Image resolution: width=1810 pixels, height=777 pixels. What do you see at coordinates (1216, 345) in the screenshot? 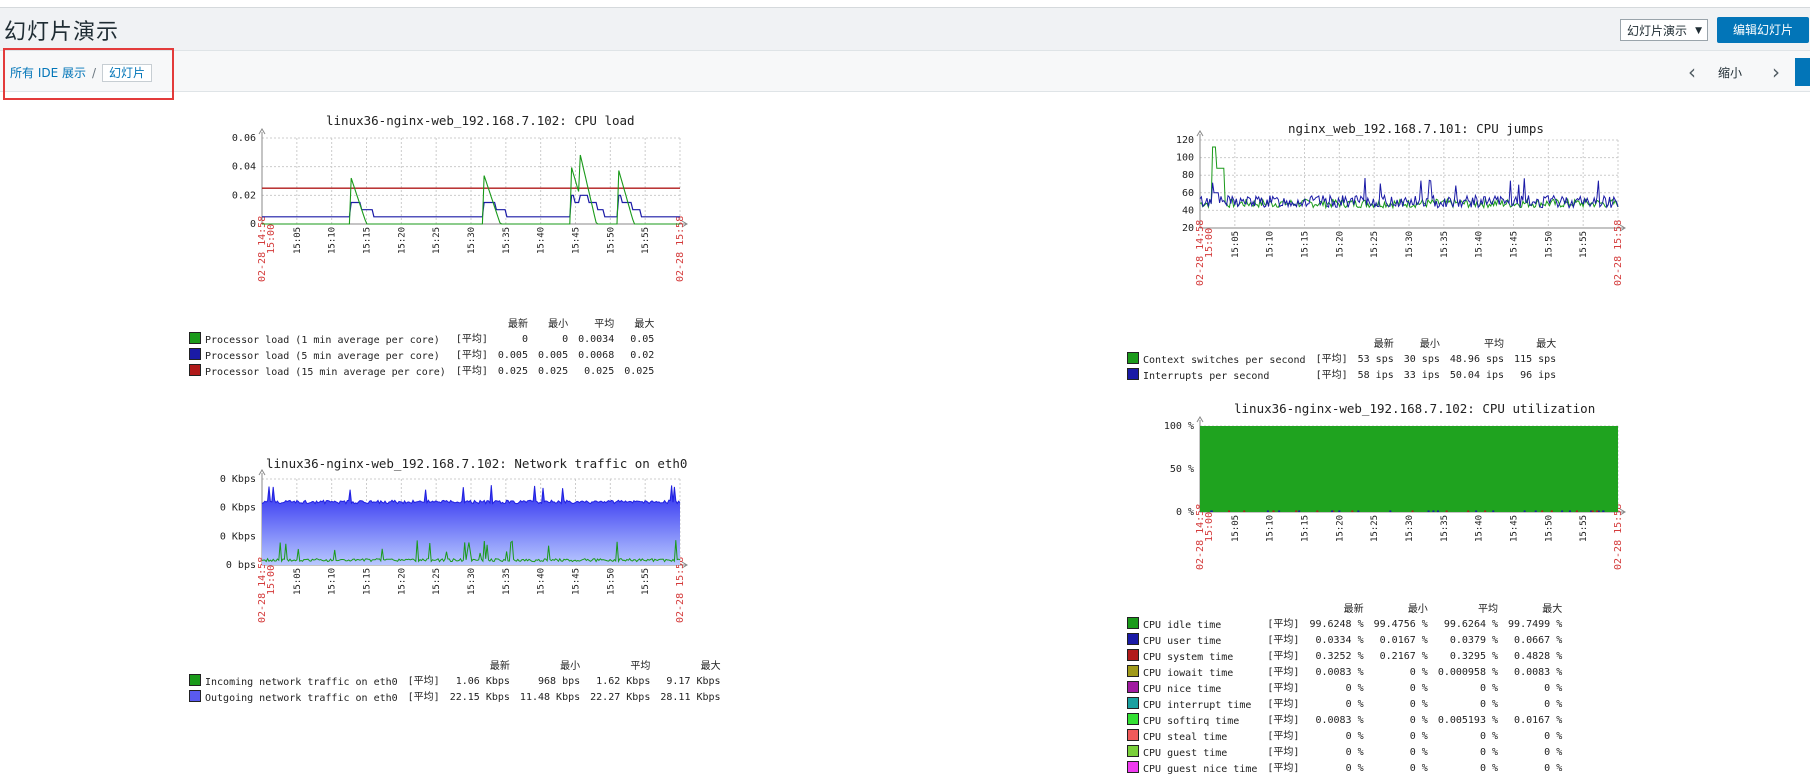
I see `legend-header-blank` at bounding box center [1216, 345].